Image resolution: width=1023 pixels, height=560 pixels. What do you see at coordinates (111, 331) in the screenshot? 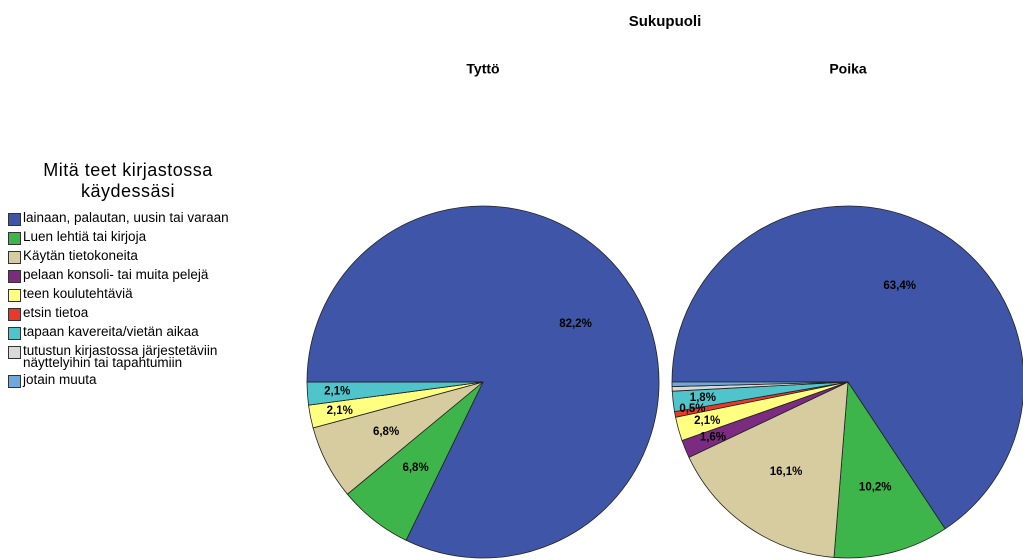
I see `legend-label: tapaan kavereita/vietän aikaa` at bounding box center [111, 331].